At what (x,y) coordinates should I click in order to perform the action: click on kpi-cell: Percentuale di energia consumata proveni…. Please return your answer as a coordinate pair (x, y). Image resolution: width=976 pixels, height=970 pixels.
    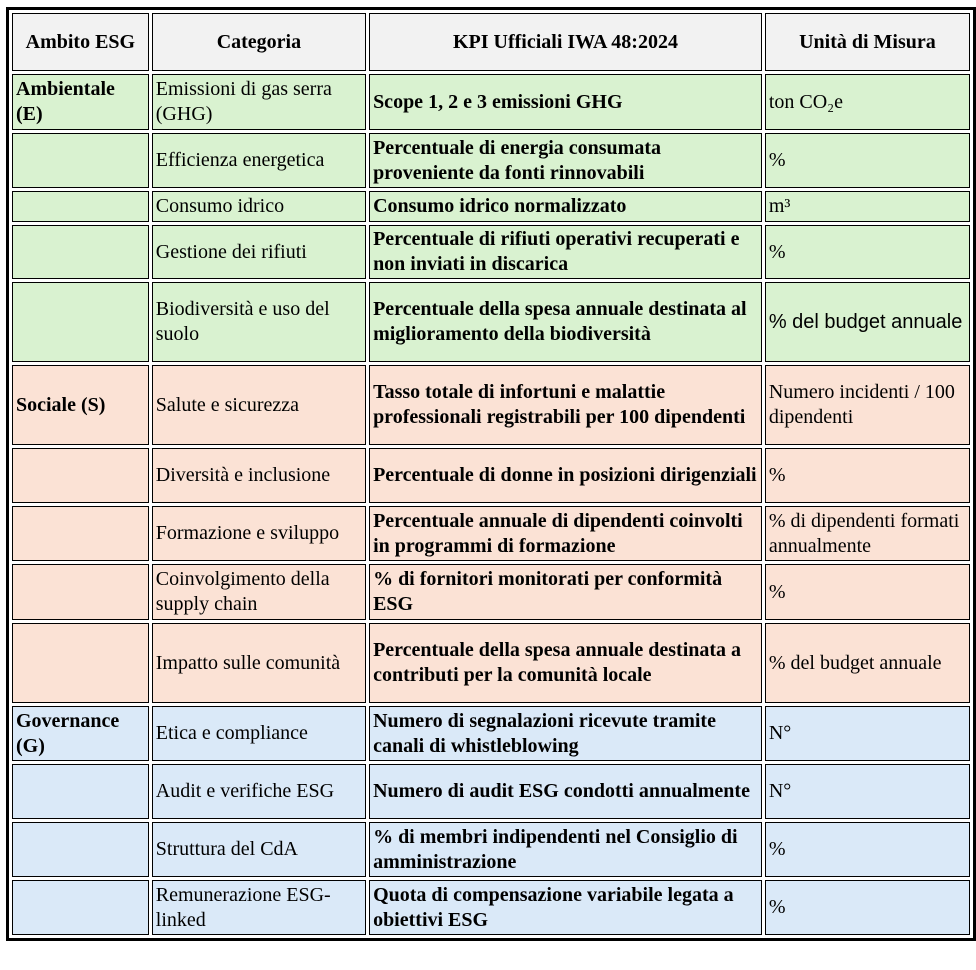
    Looking at the image, I should click on (565, 160).